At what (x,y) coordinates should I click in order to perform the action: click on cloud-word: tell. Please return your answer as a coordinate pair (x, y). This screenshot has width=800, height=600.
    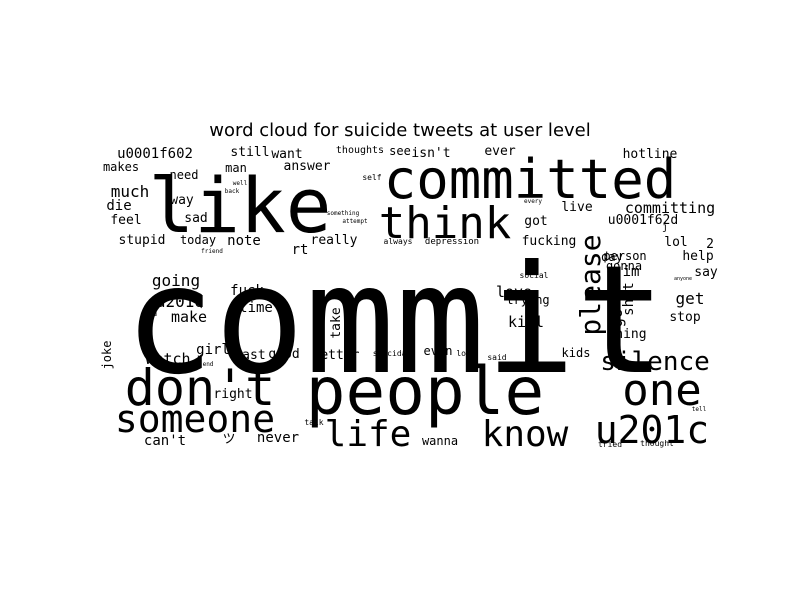
    Looking at the image, I should click on (699, 409).